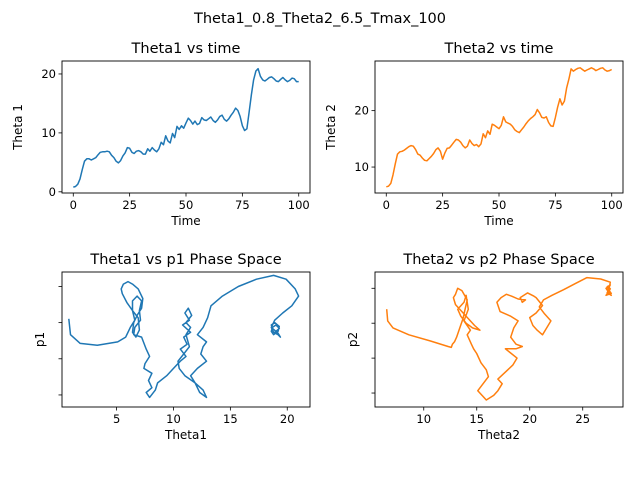 The height and width of the screenshot is (480, 640). Describe the element at coordinates (18, 127) in the screenshot. I see `y-axis-label: Theta 1` at that location.